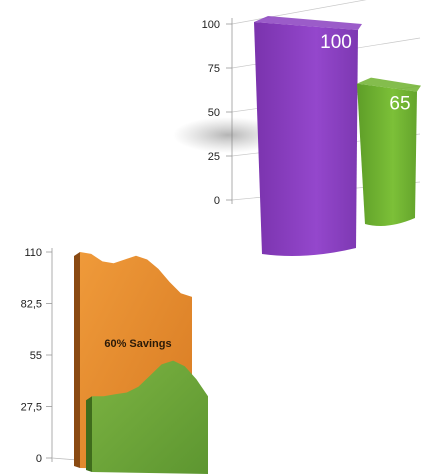  I want to click on y-axis: 0 25 50 75 100, so click(217, 112).